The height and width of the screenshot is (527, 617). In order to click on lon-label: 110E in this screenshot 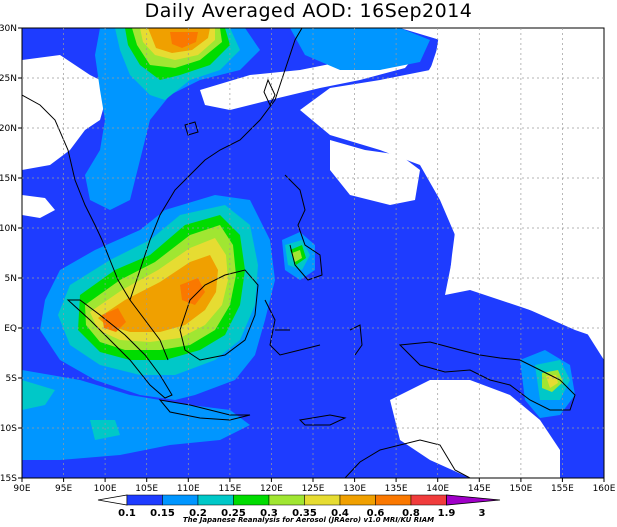, I will do `click(188, 489)`.